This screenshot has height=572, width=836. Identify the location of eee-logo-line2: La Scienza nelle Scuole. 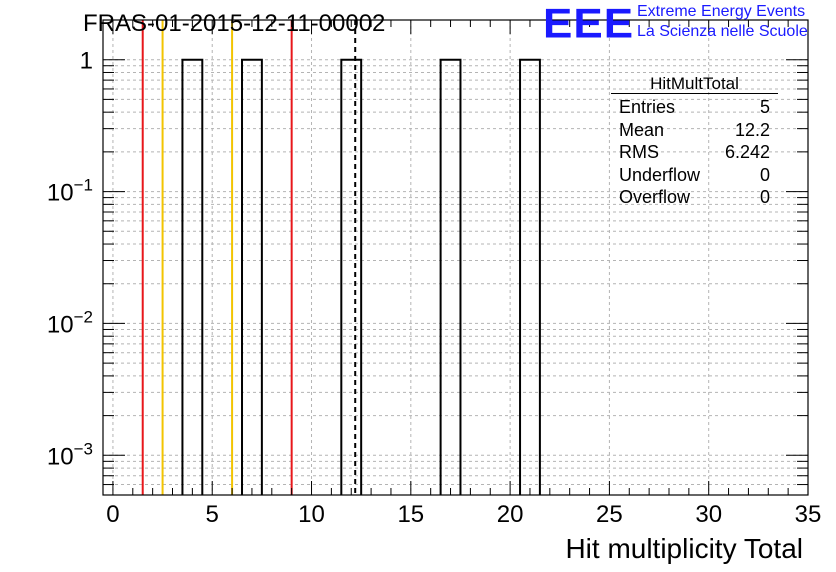
(722, 31).